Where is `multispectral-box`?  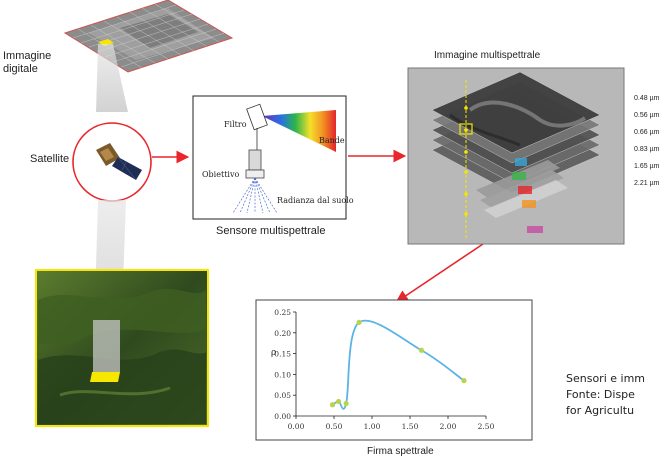 multispectral-box is located at coordinates (516, 156).